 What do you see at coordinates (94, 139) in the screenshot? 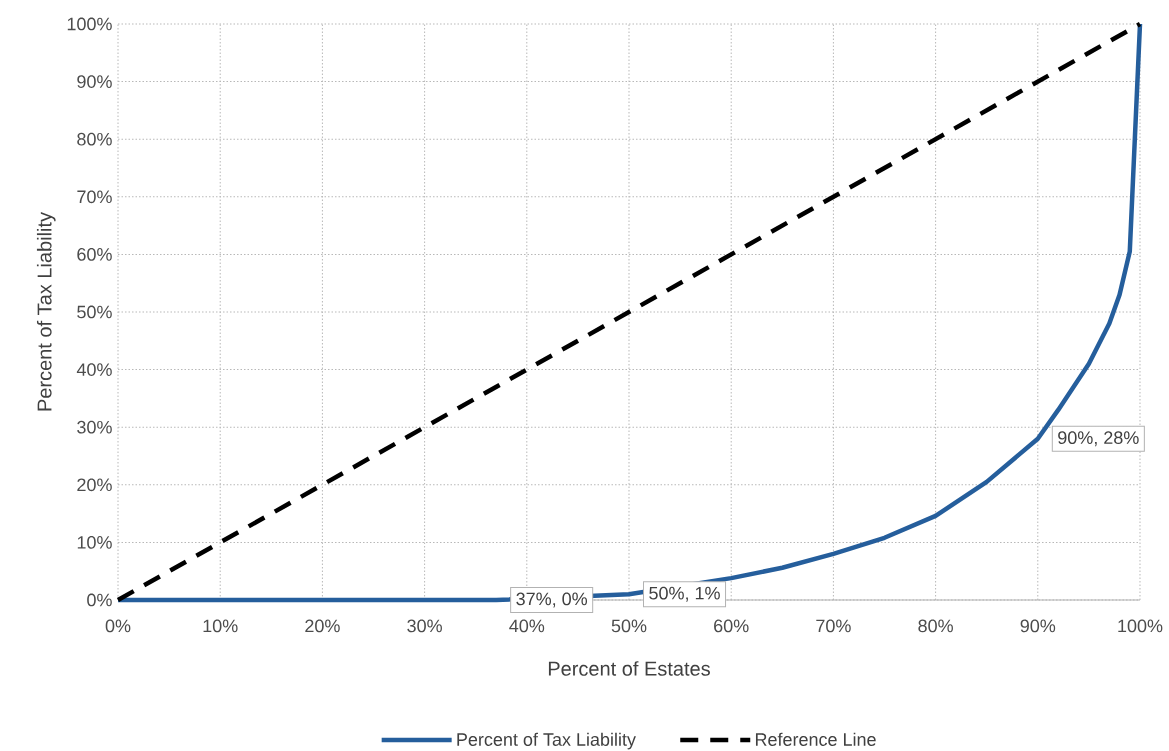
I see `y-tick-label: 80%` at bounding box center [94, 139].